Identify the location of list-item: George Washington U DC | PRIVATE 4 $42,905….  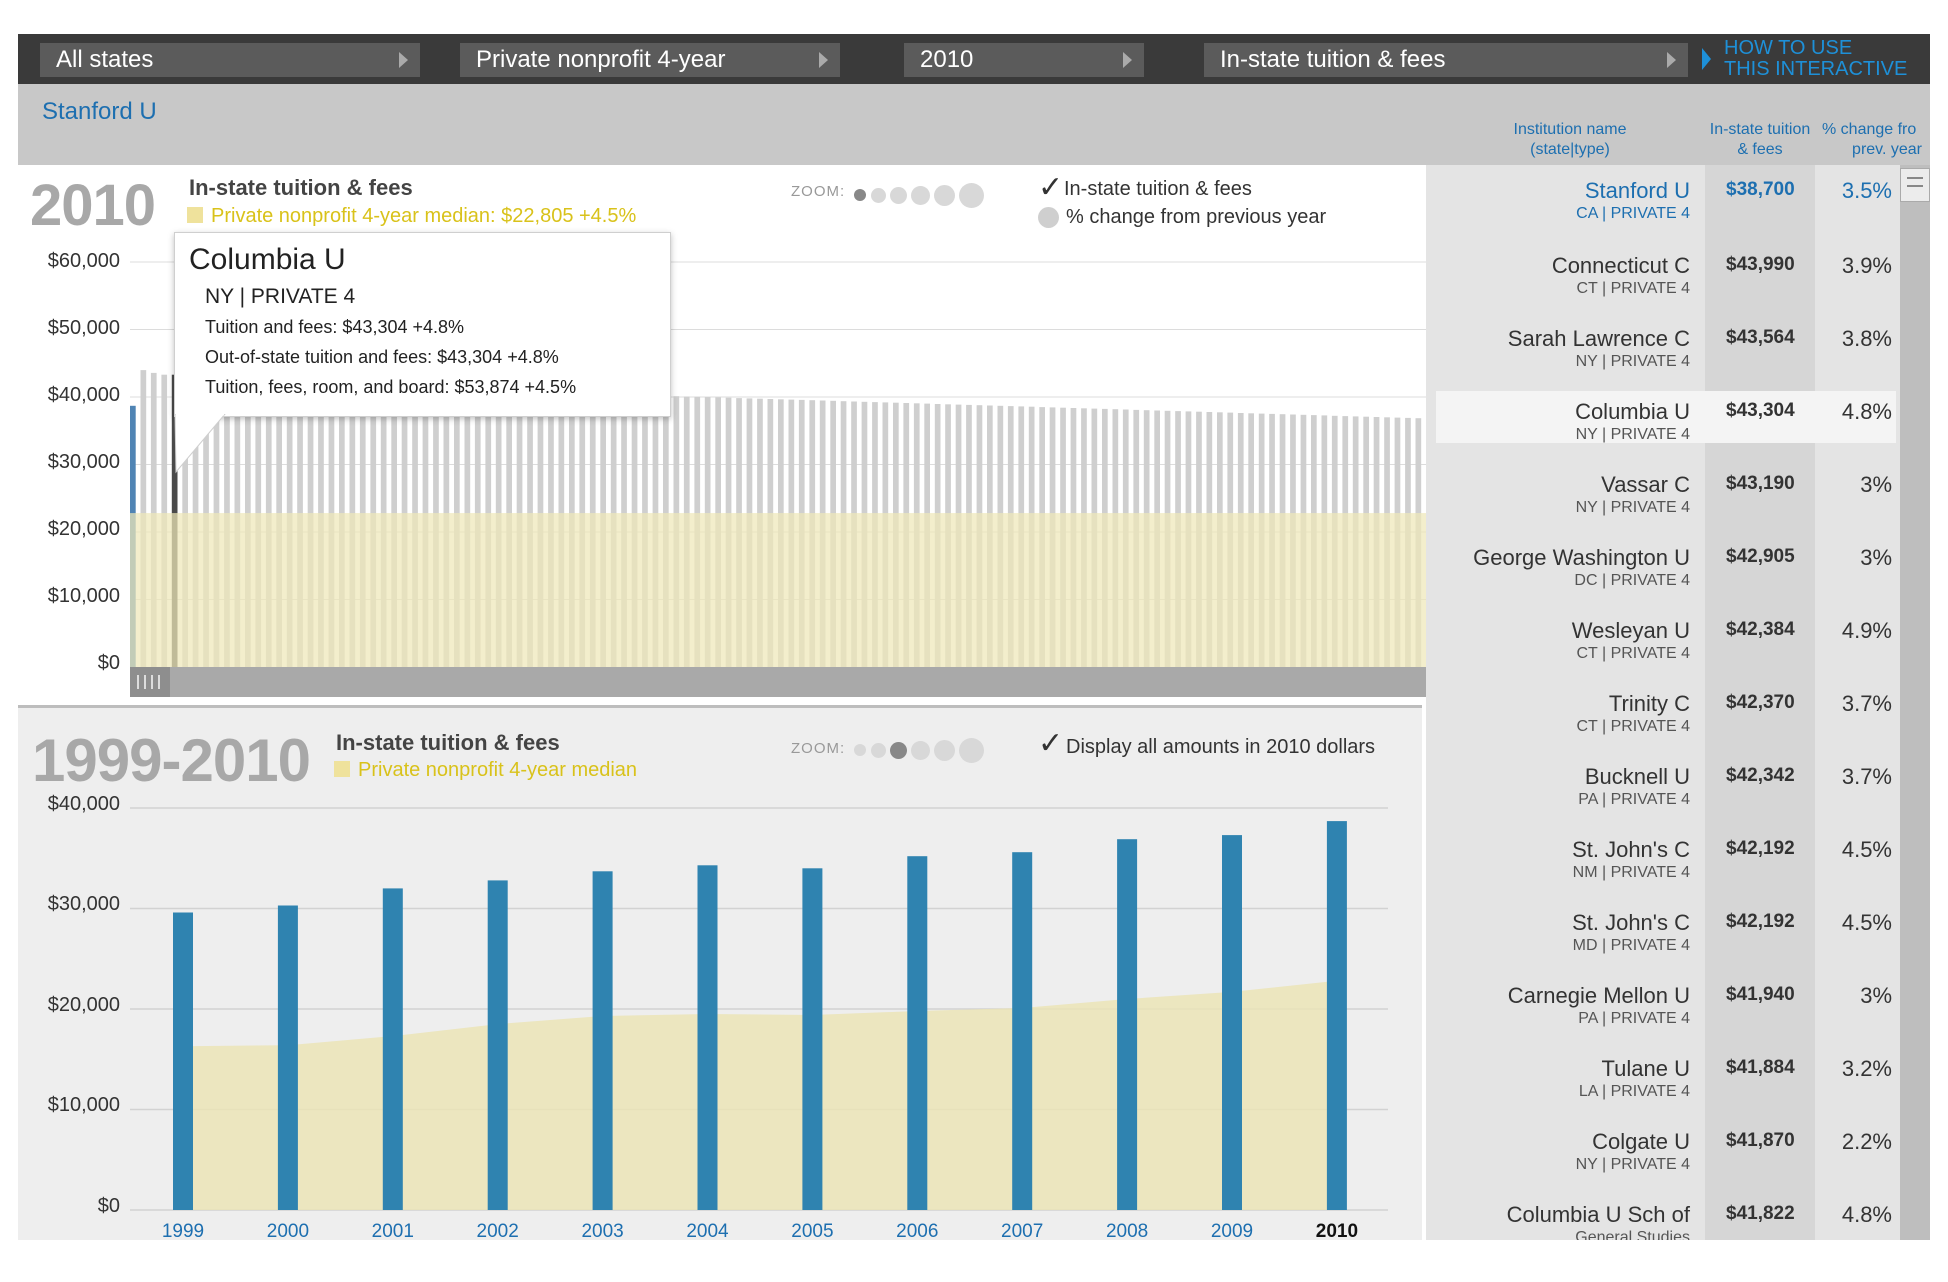
(1666, 579).